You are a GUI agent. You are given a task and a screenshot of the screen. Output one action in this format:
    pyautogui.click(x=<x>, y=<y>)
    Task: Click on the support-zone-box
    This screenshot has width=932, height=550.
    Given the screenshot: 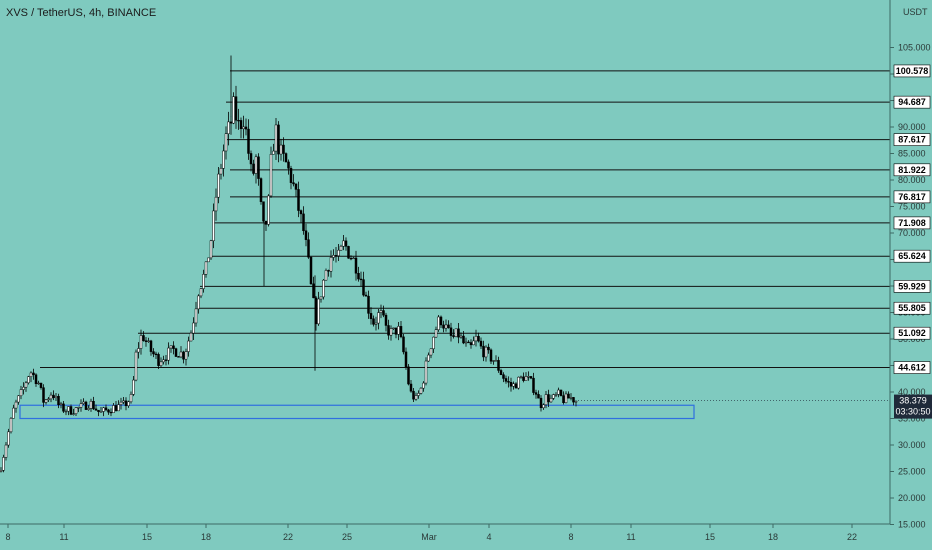 What is the action you would take?
    pyautogui.click(x=357, y=412)
    